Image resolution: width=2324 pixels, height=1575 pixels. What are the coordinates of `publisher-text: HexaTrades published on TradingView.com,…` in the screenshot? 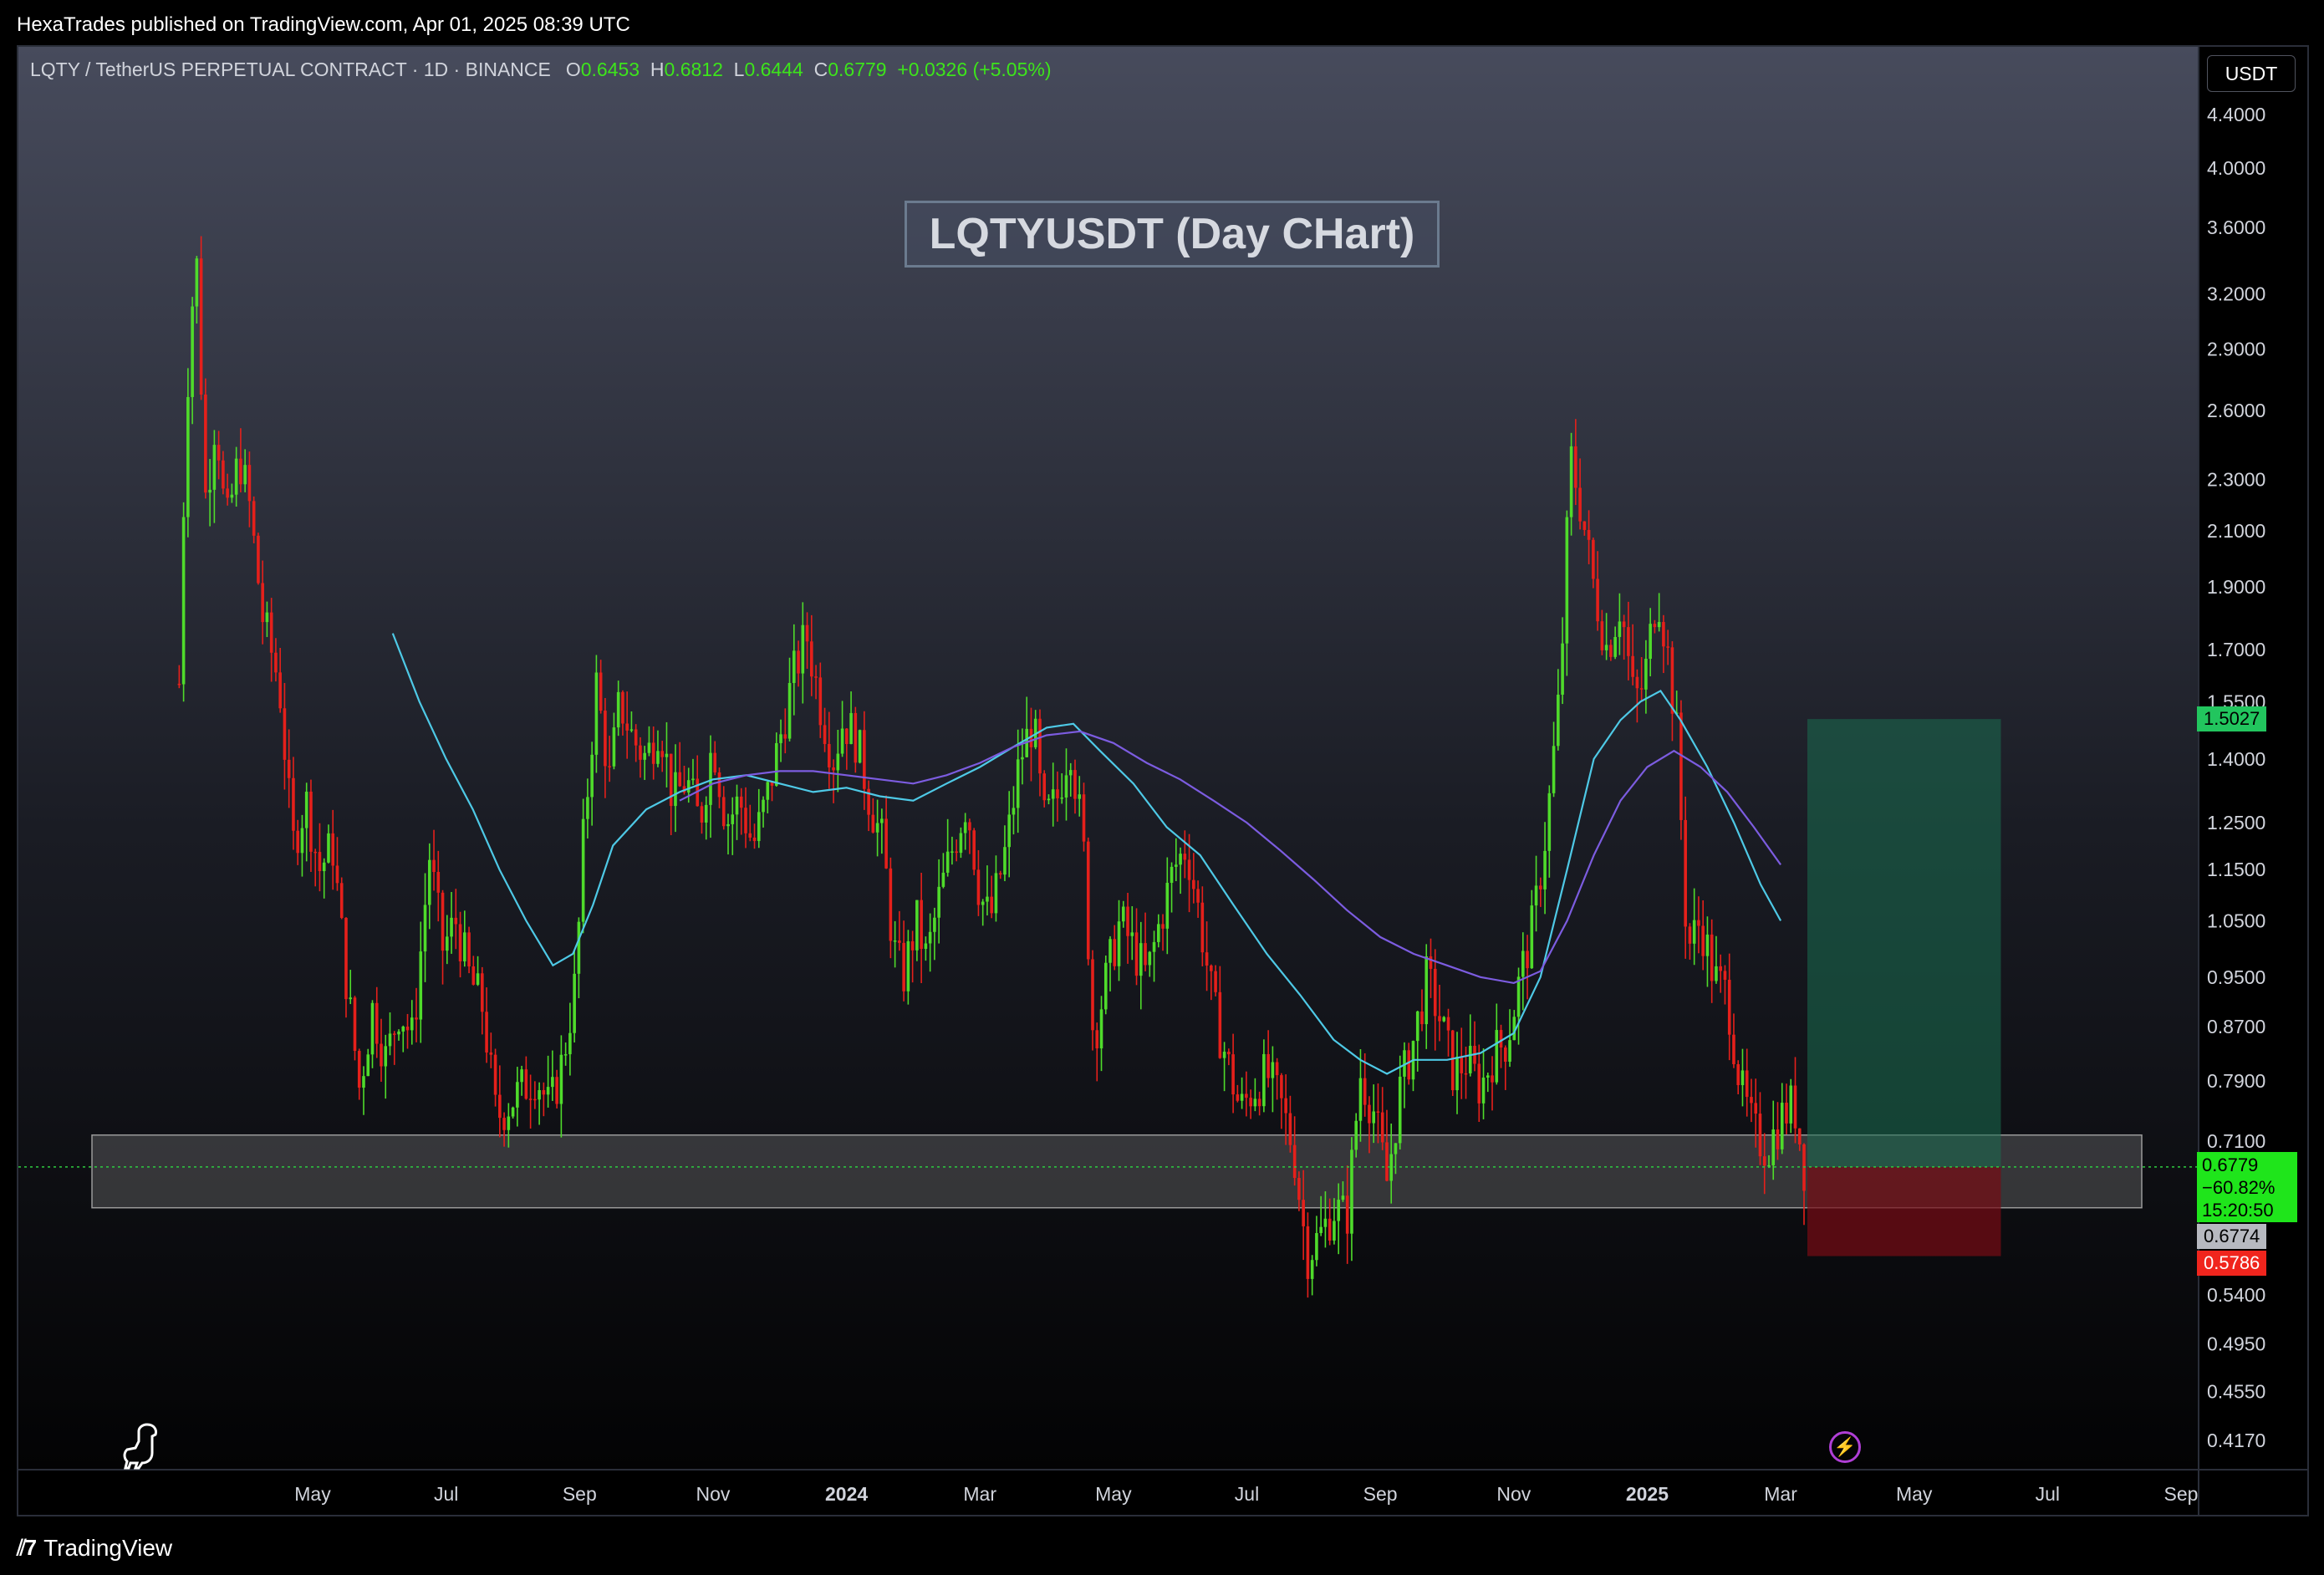 It's located at (323, 24).